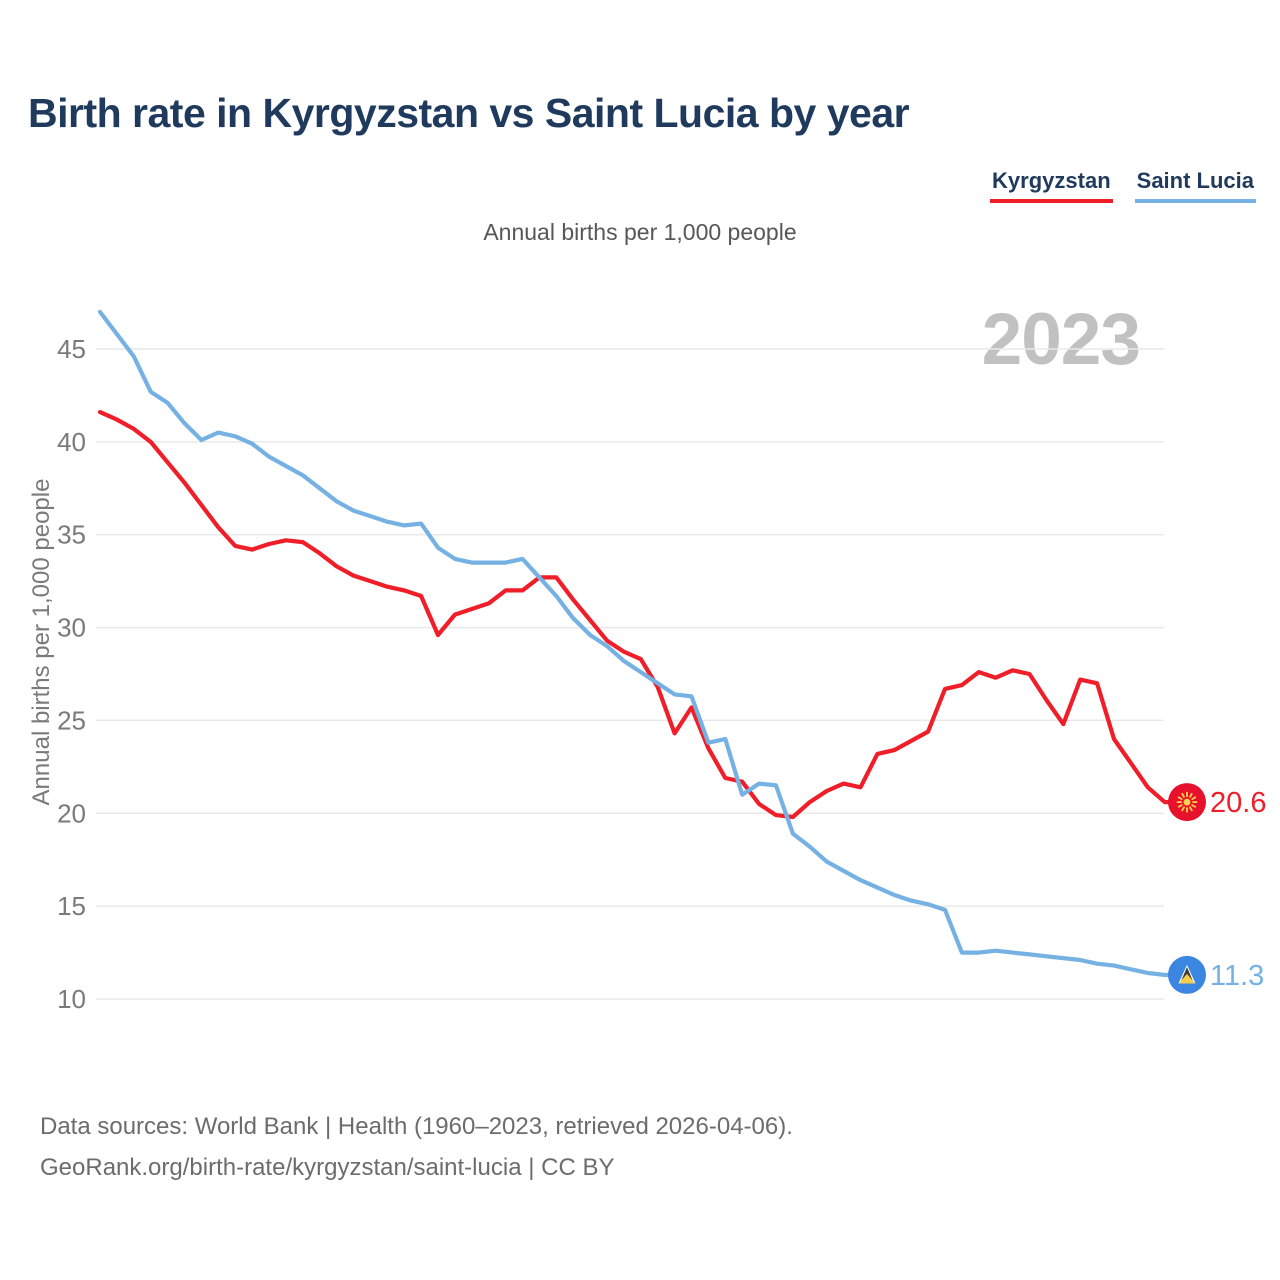 Image resolution: width=1280 pixels, height=1280 pixels. I want to click on legend-item-kyrgyzstan: Kyrgyzstan, so click(1051, 185).